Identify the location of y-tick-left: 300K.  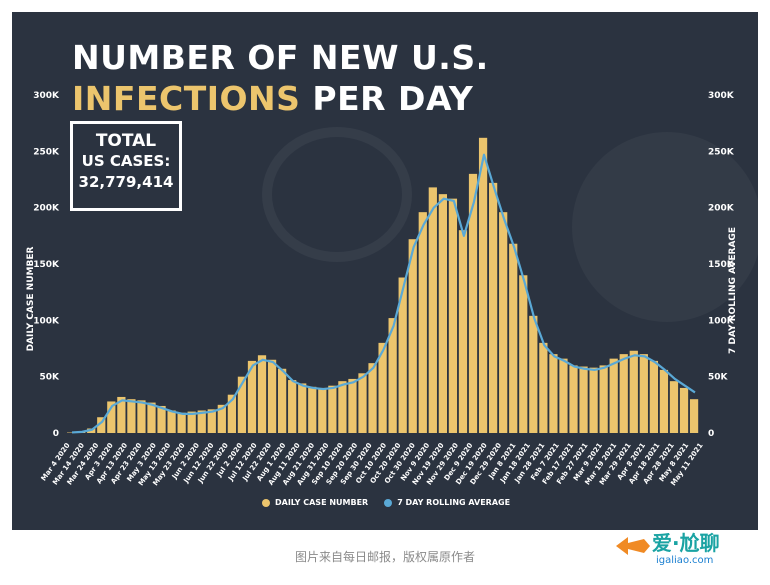
(46, 96).